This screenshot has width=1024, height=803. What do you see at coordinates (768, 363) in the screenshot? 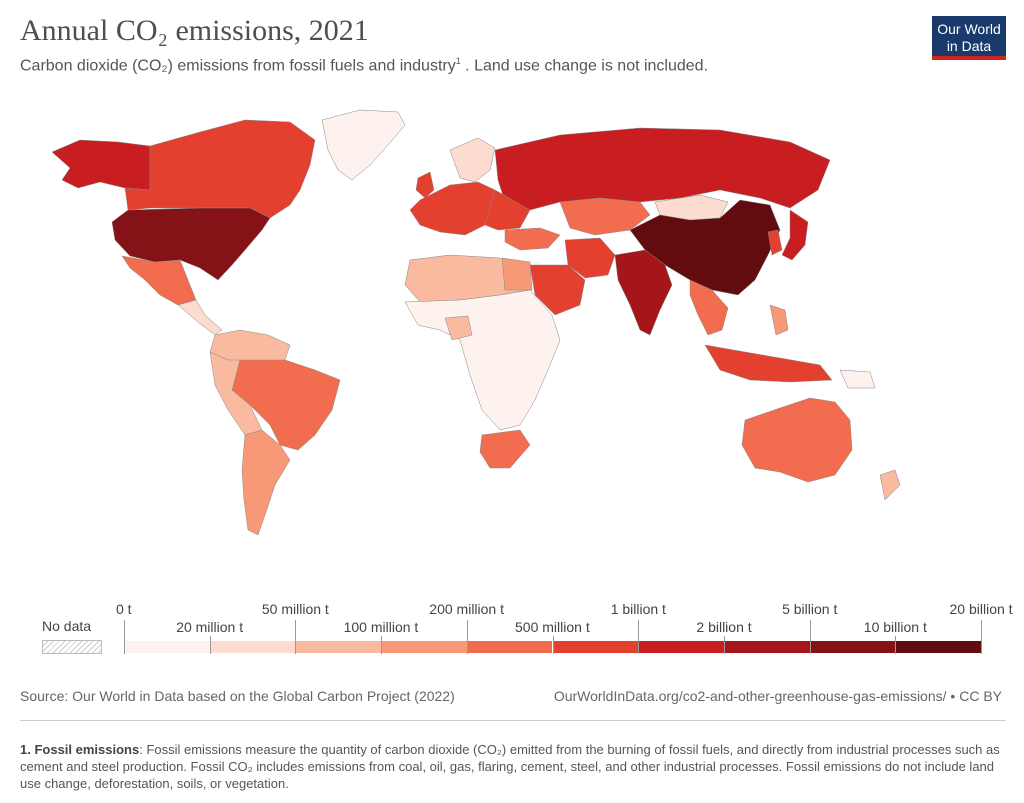
I see `region-indonesia` at bounding box center [768, 363].